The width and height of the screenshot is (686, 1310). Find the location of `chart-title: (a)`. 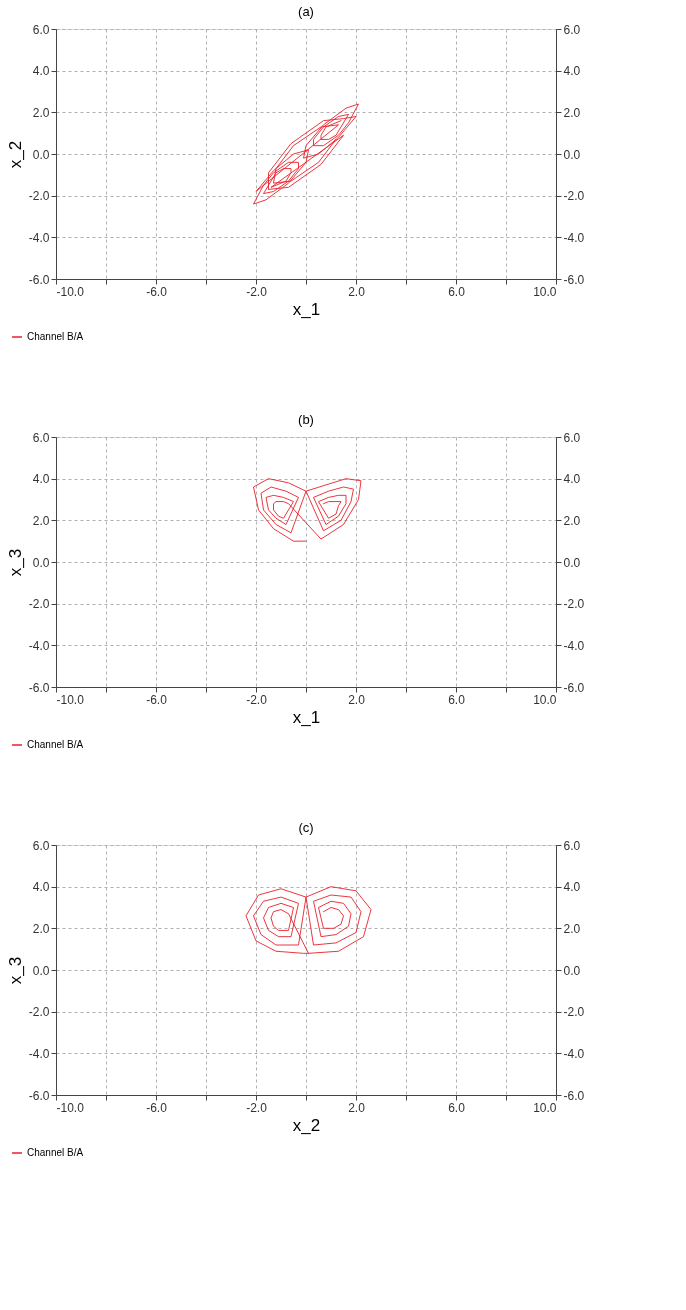

chart-title: (a) is located at coordinates (306, 11).